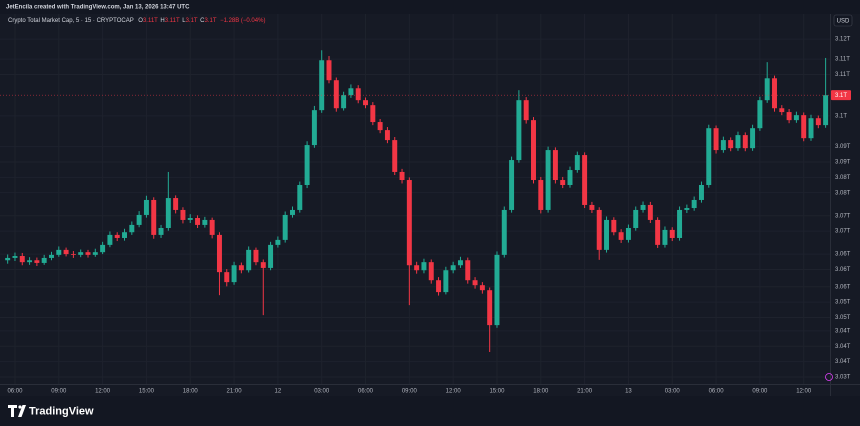  Describe the element at coordinates (841, 116) in the screenshot. I see `y-tick-label: 3.1T` at that location.